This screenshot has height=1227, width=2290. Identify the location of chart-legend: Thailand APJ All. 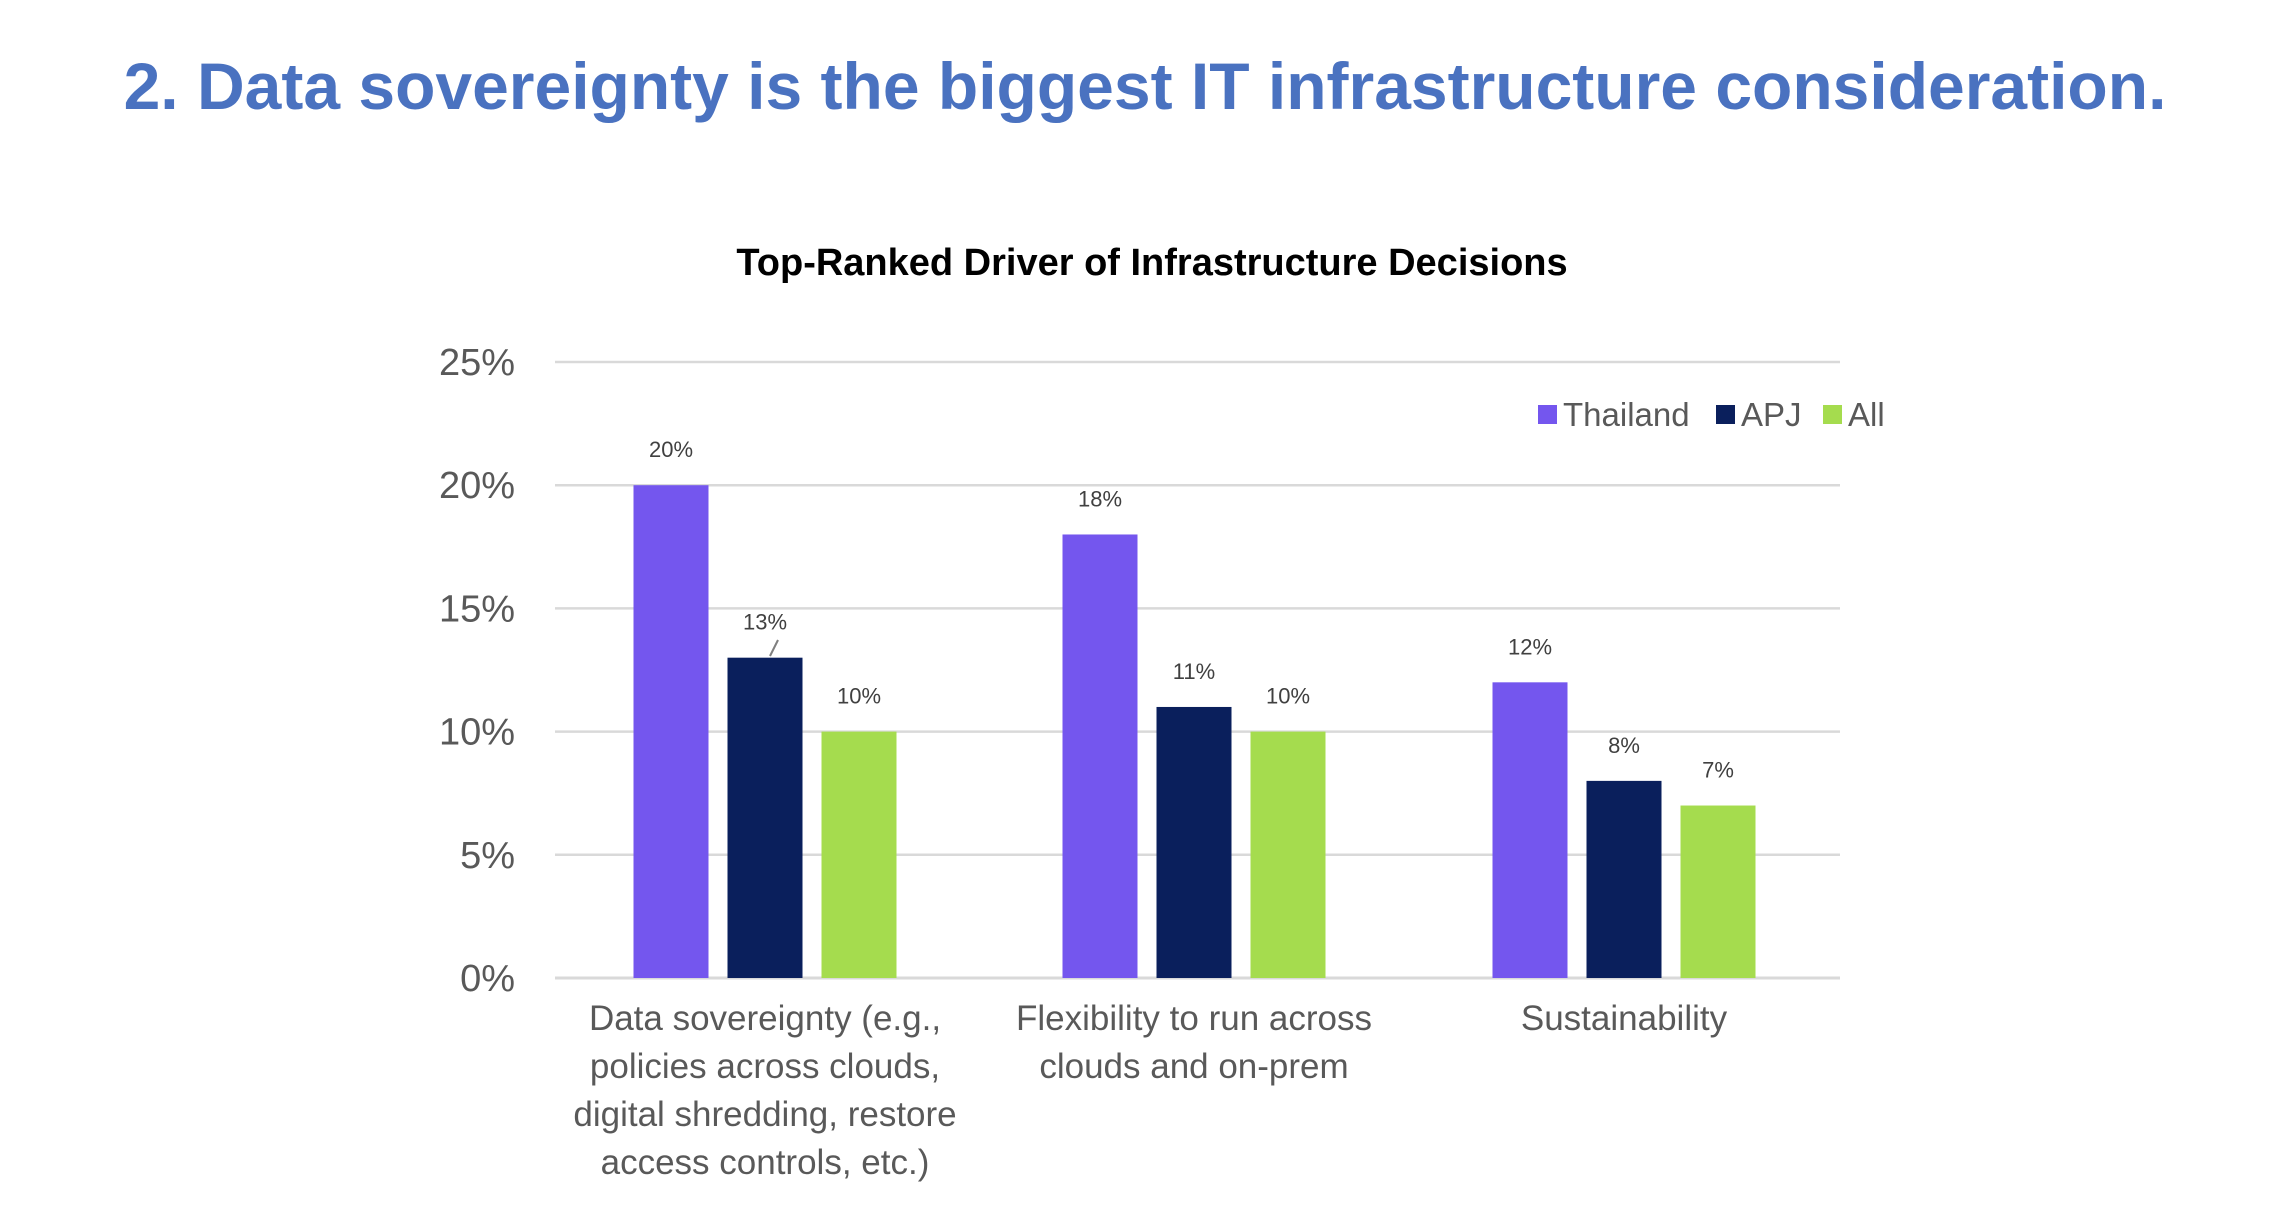
(1711, 414).